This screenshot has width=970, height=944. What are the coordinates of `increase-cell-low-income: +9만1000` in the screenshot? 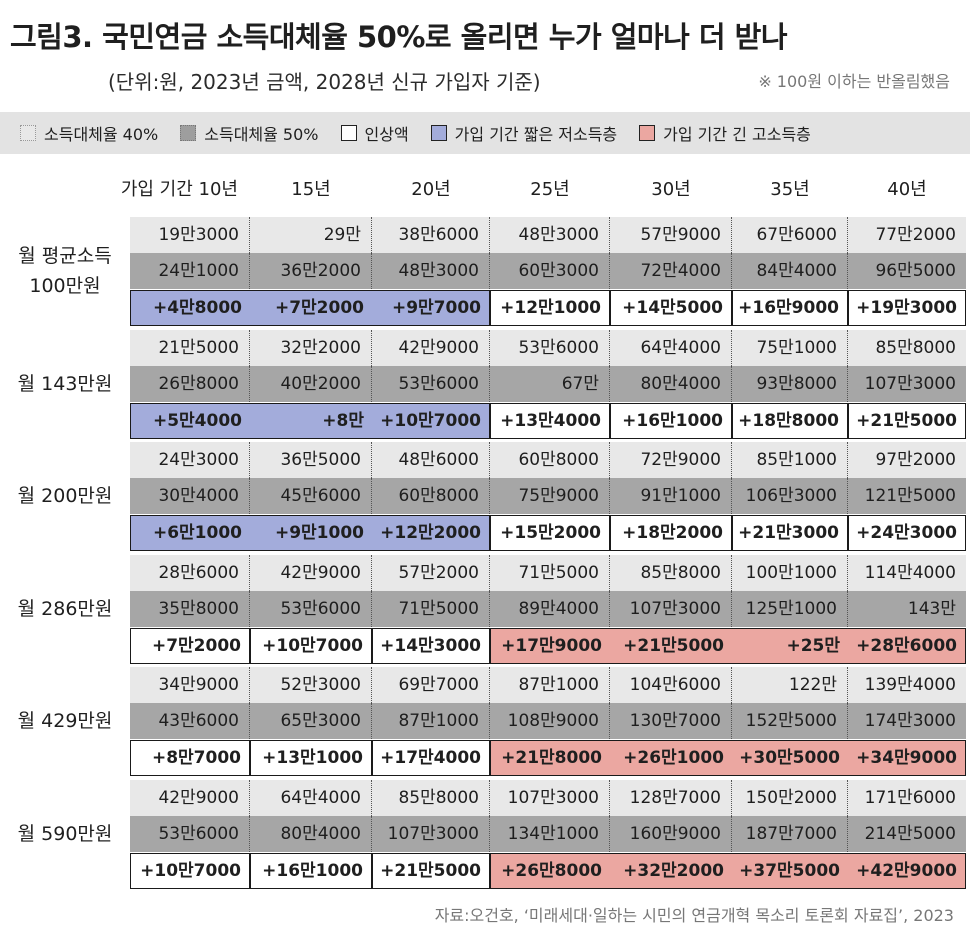 It's located at (311, 533).